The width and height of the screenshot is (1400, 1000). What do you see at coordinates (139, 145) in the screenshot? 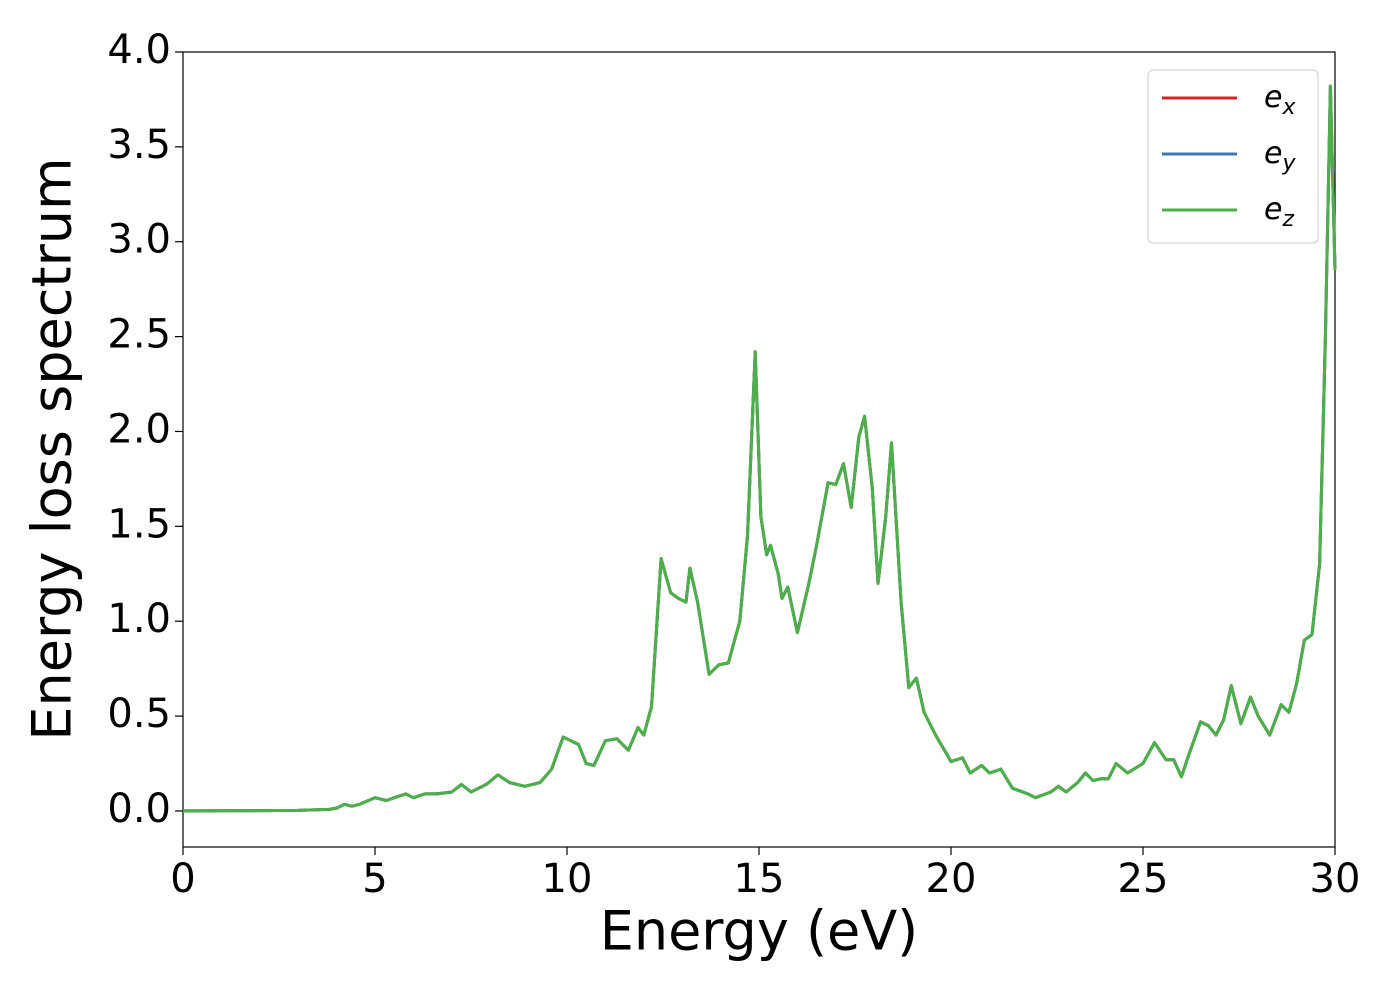
I see `y-tick-label: 3.5` at bounding box center [139, 145].